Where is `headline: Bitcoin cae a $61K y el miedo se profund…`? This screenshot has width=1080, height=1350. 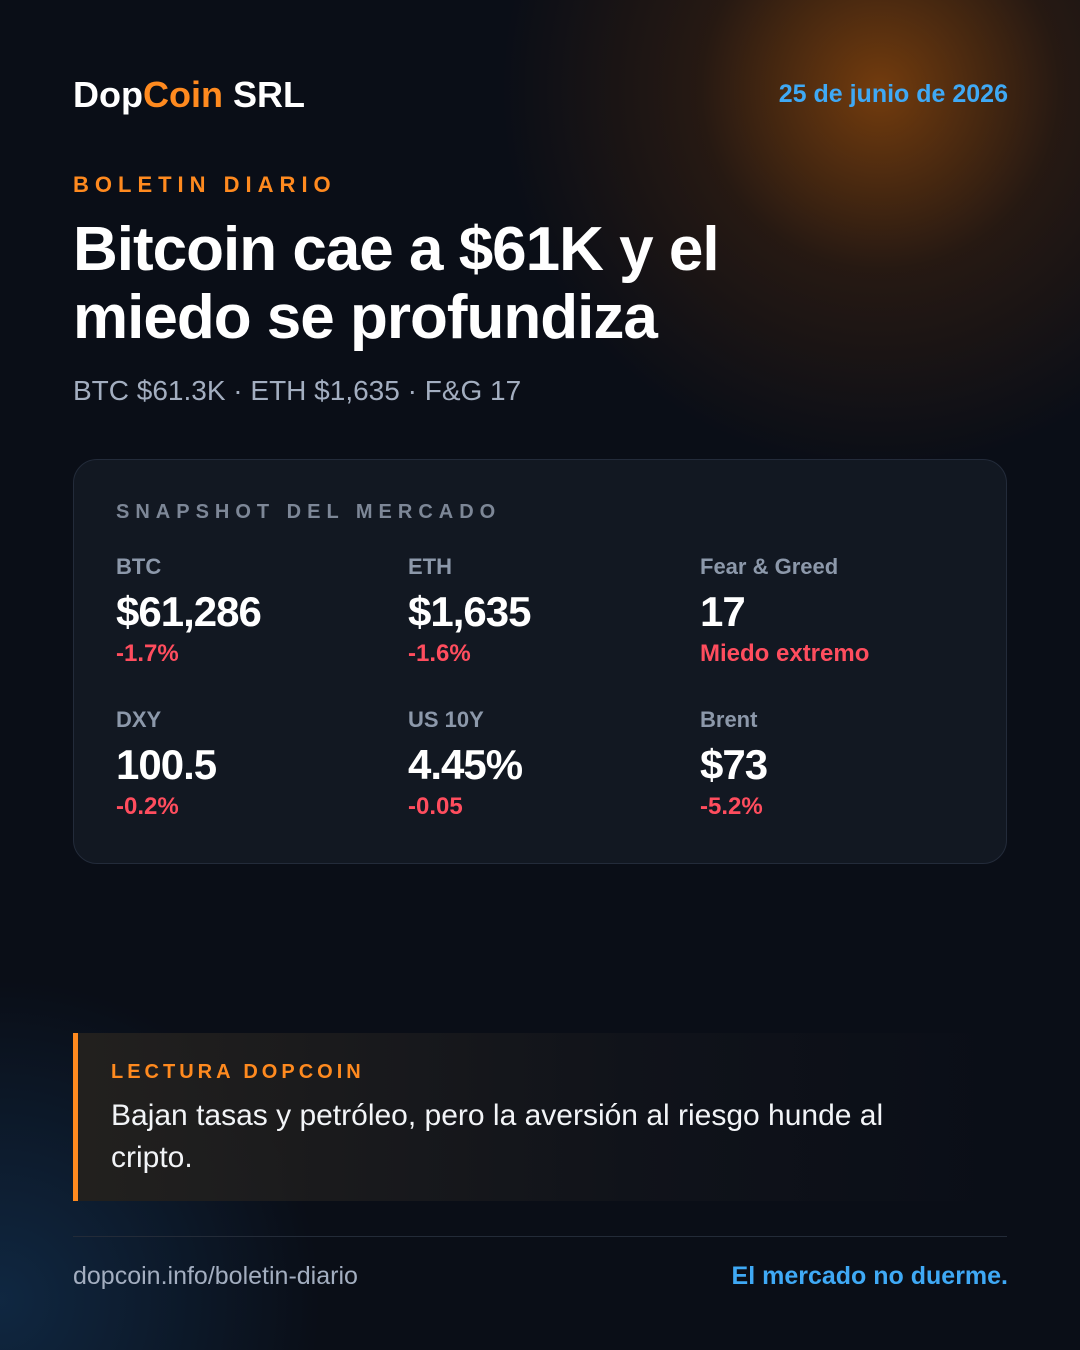
headline: Bitcoin cae a $61K y el miedo se profund… is located at coordinates (396, 283).